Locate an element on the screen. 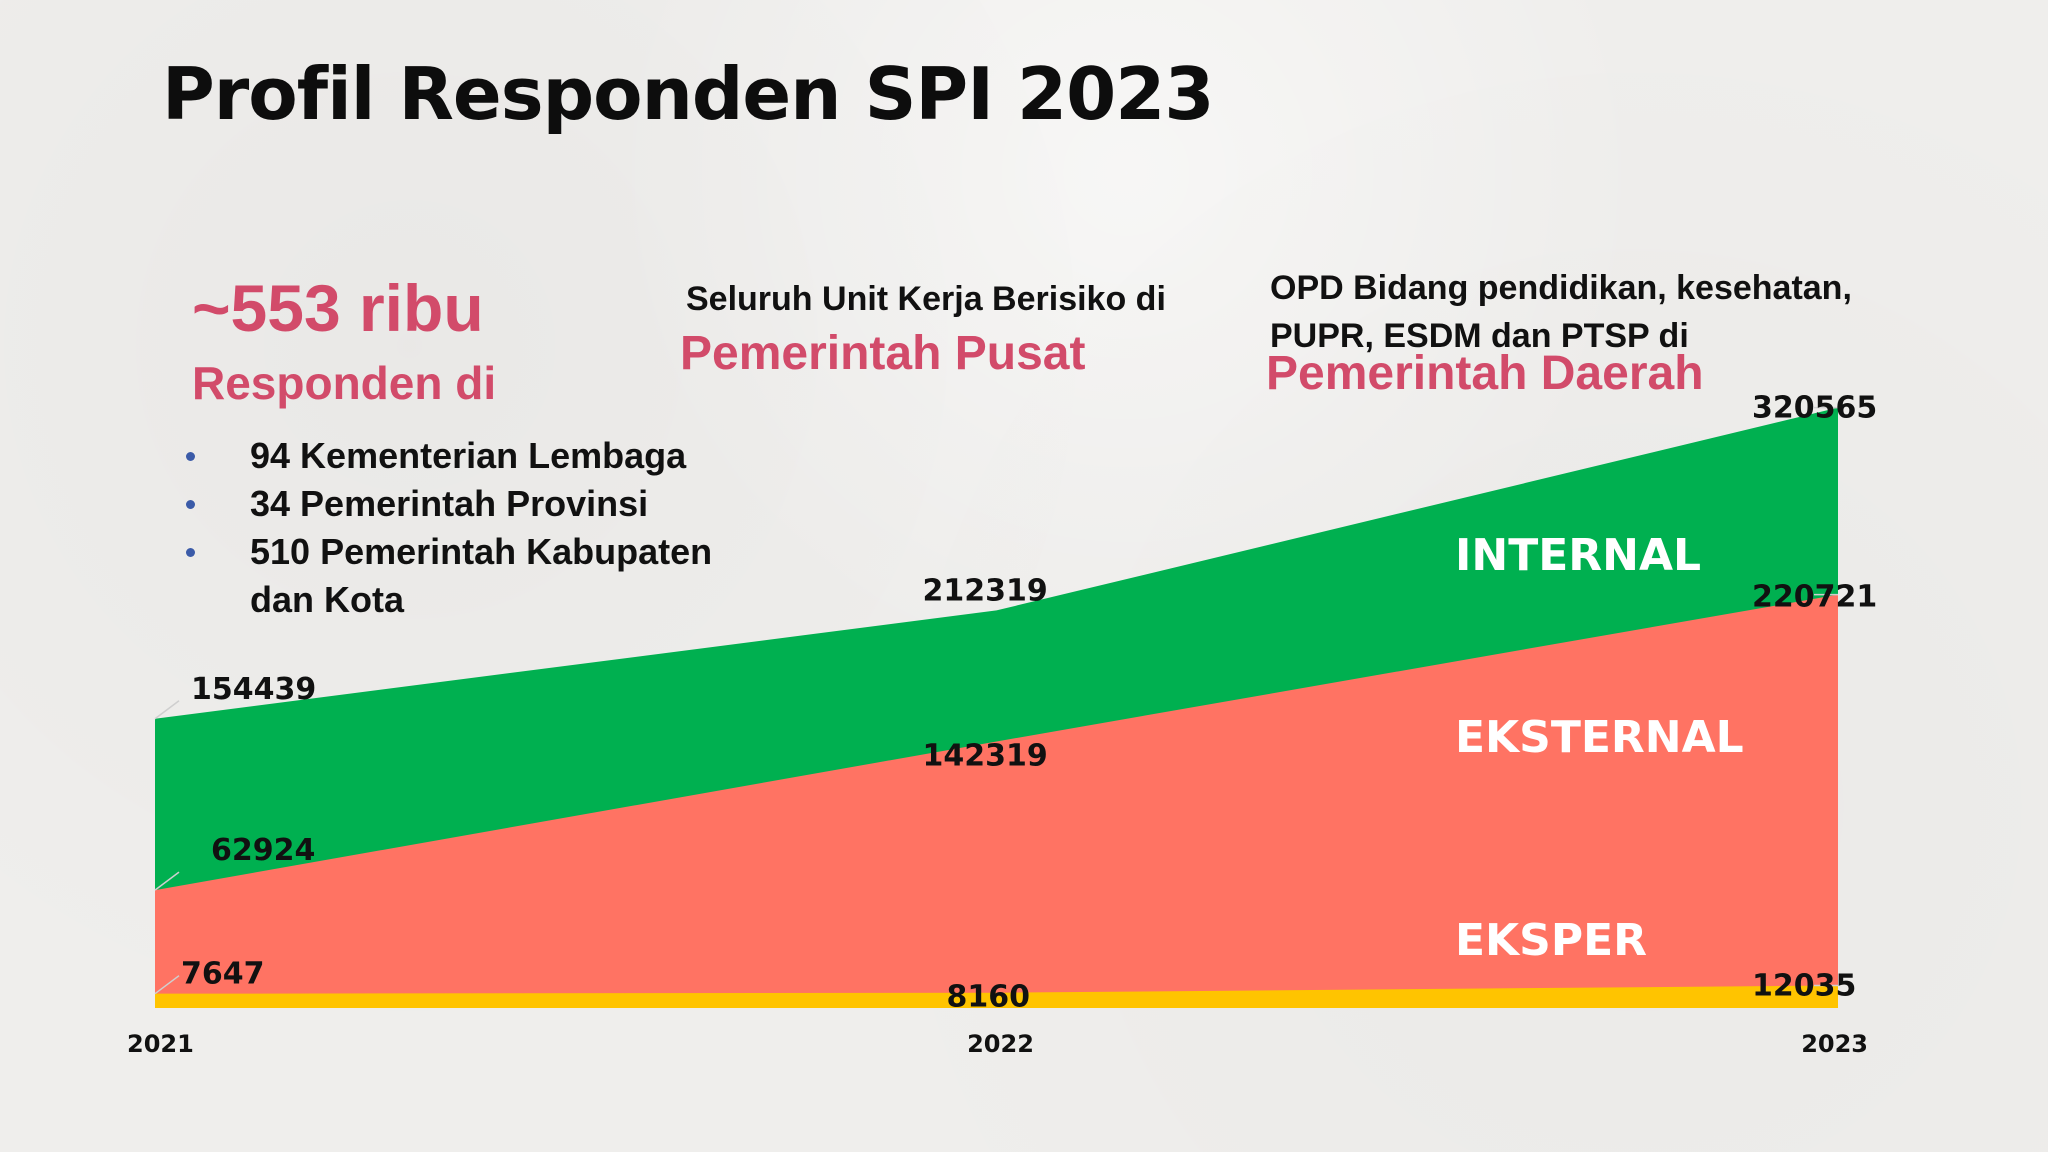 The image size is (2048, 1152). list-item: 94 Kementerian Lembaga is located at coordinates (478, 456).